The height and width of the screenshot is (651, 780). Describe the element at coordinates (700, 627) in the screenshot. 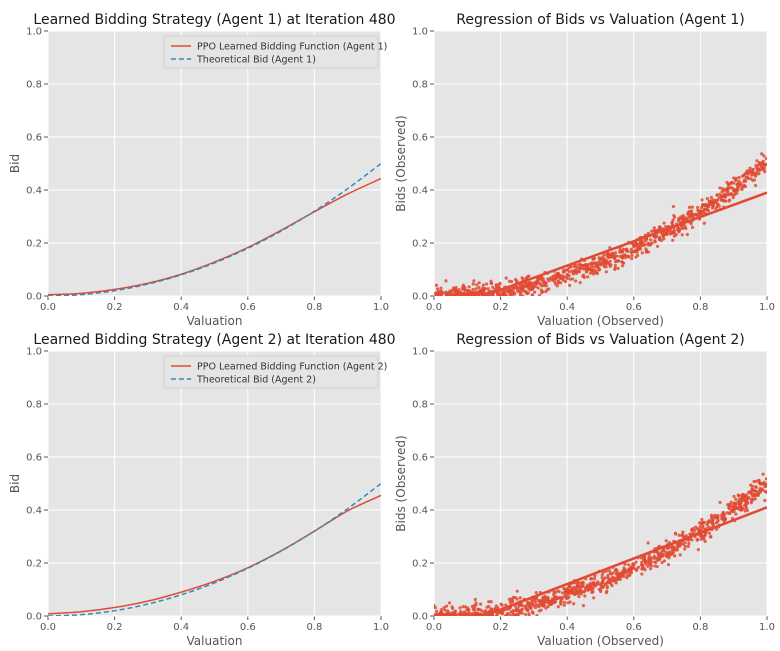

I see `agent2-regression-x-tick-label: 0.8` at that location.